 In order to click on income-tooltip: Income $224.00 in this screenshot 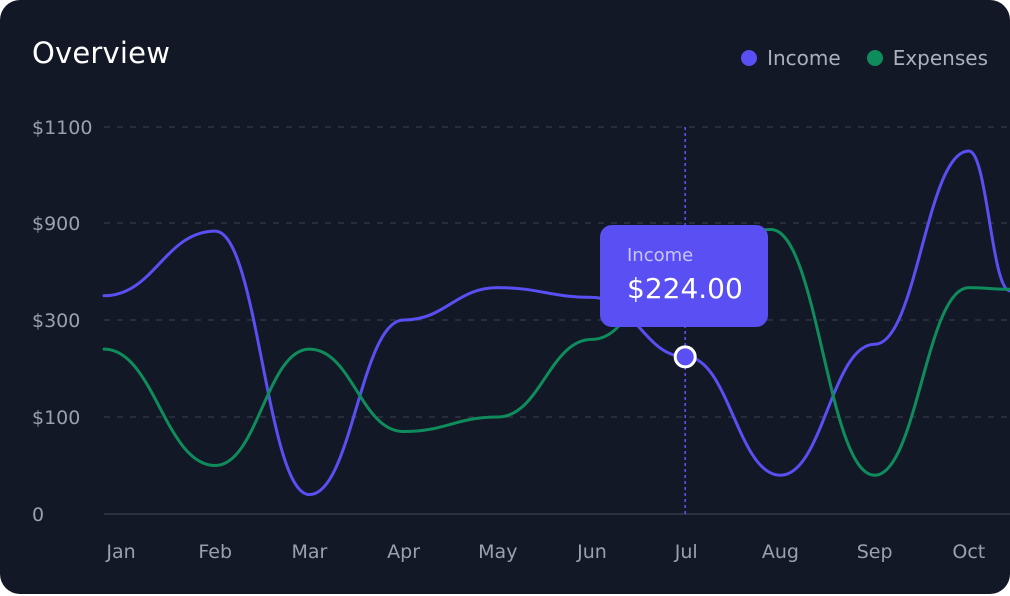, I will do `click(684, 276)`.